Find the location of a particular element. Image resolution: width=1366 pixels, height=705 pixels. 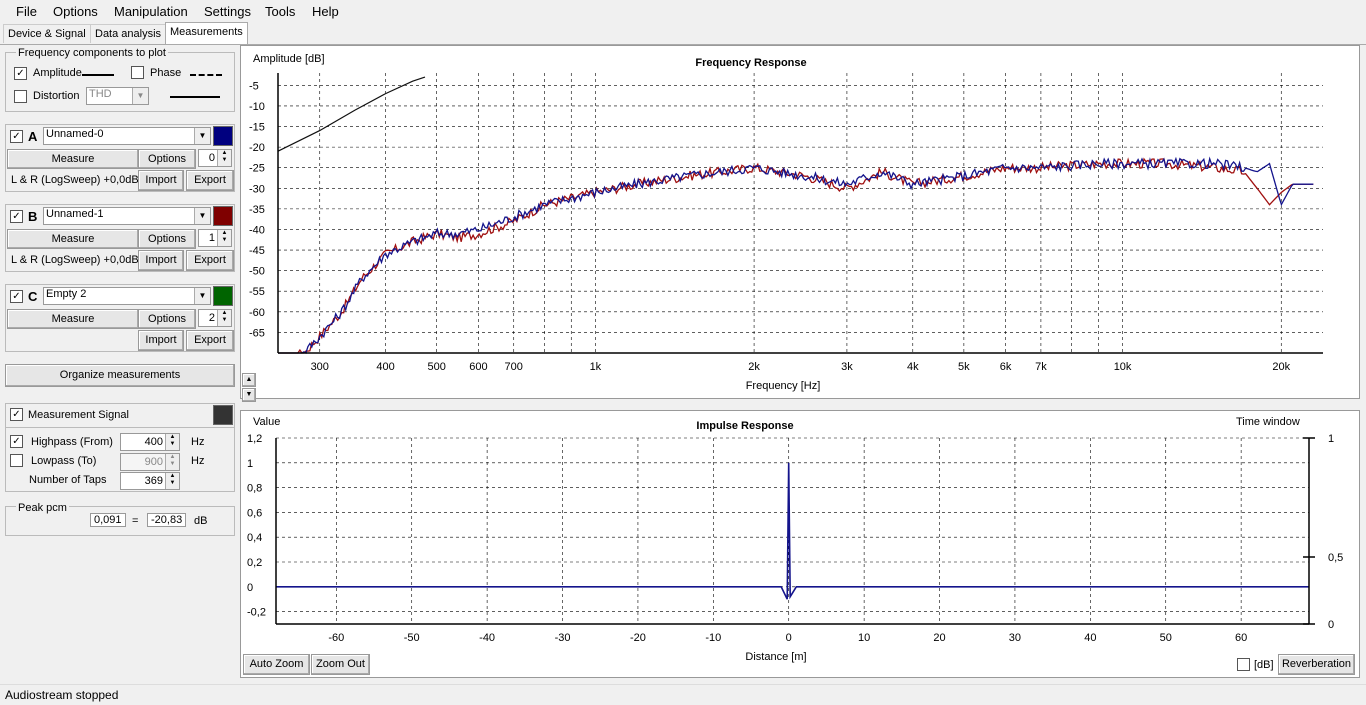

measurement-b-select: Unnamed-1 ▼ is located at coordinates (127, 216).